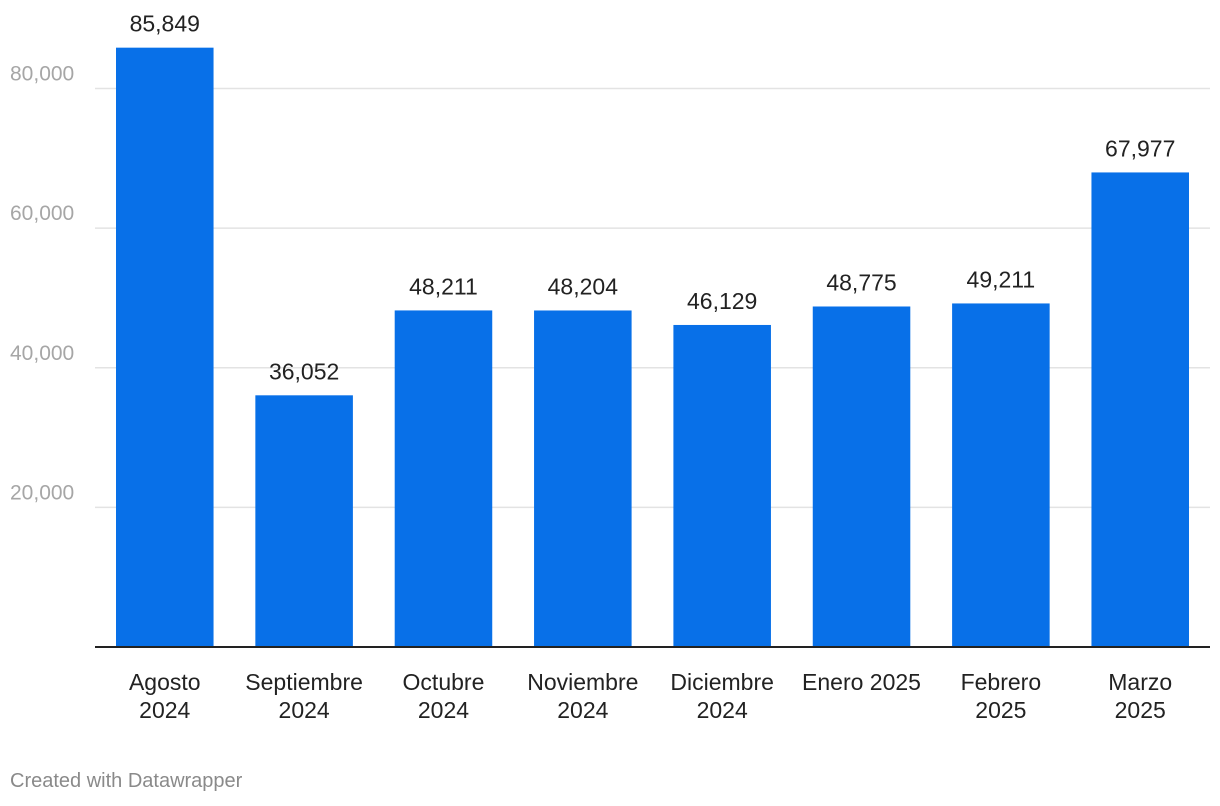 Image resolution: width=1220 pixels, height=806 pixels. Describe the element at coordinates (42, 74) in the screenshot. I see `y-tick-label: 80,000` at that location.